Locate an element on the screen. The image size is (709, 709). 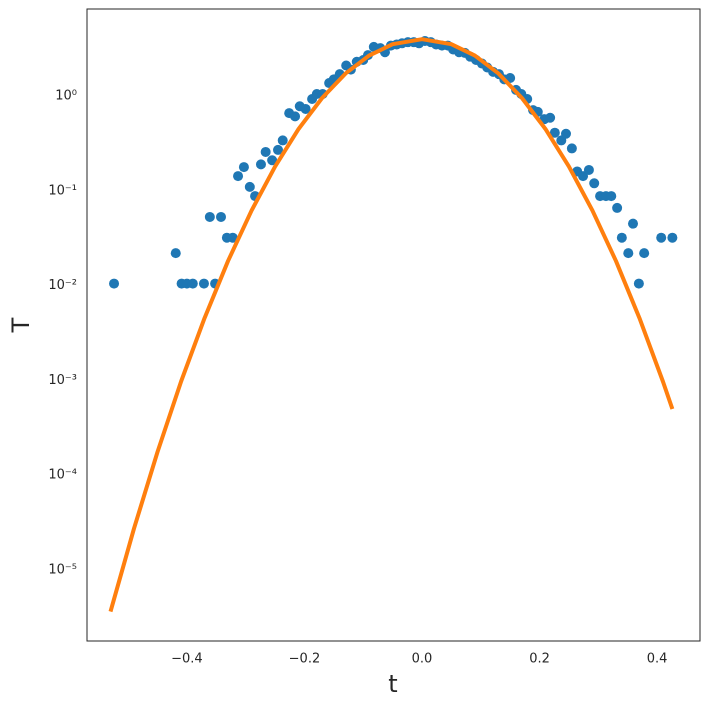
x-axis-label: t is located at coordinates (392, 684).